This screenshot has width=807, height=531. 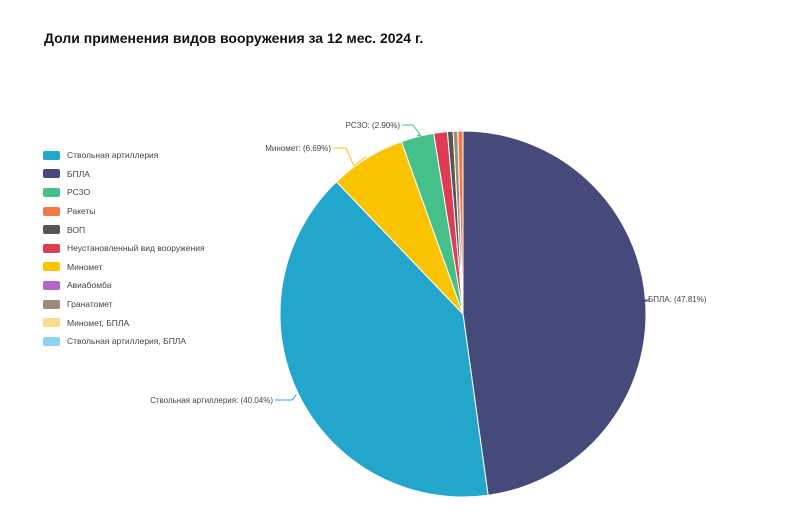 I want to click on slice-label-3: Миномет: (6.69%), so click(x=298, y=148).